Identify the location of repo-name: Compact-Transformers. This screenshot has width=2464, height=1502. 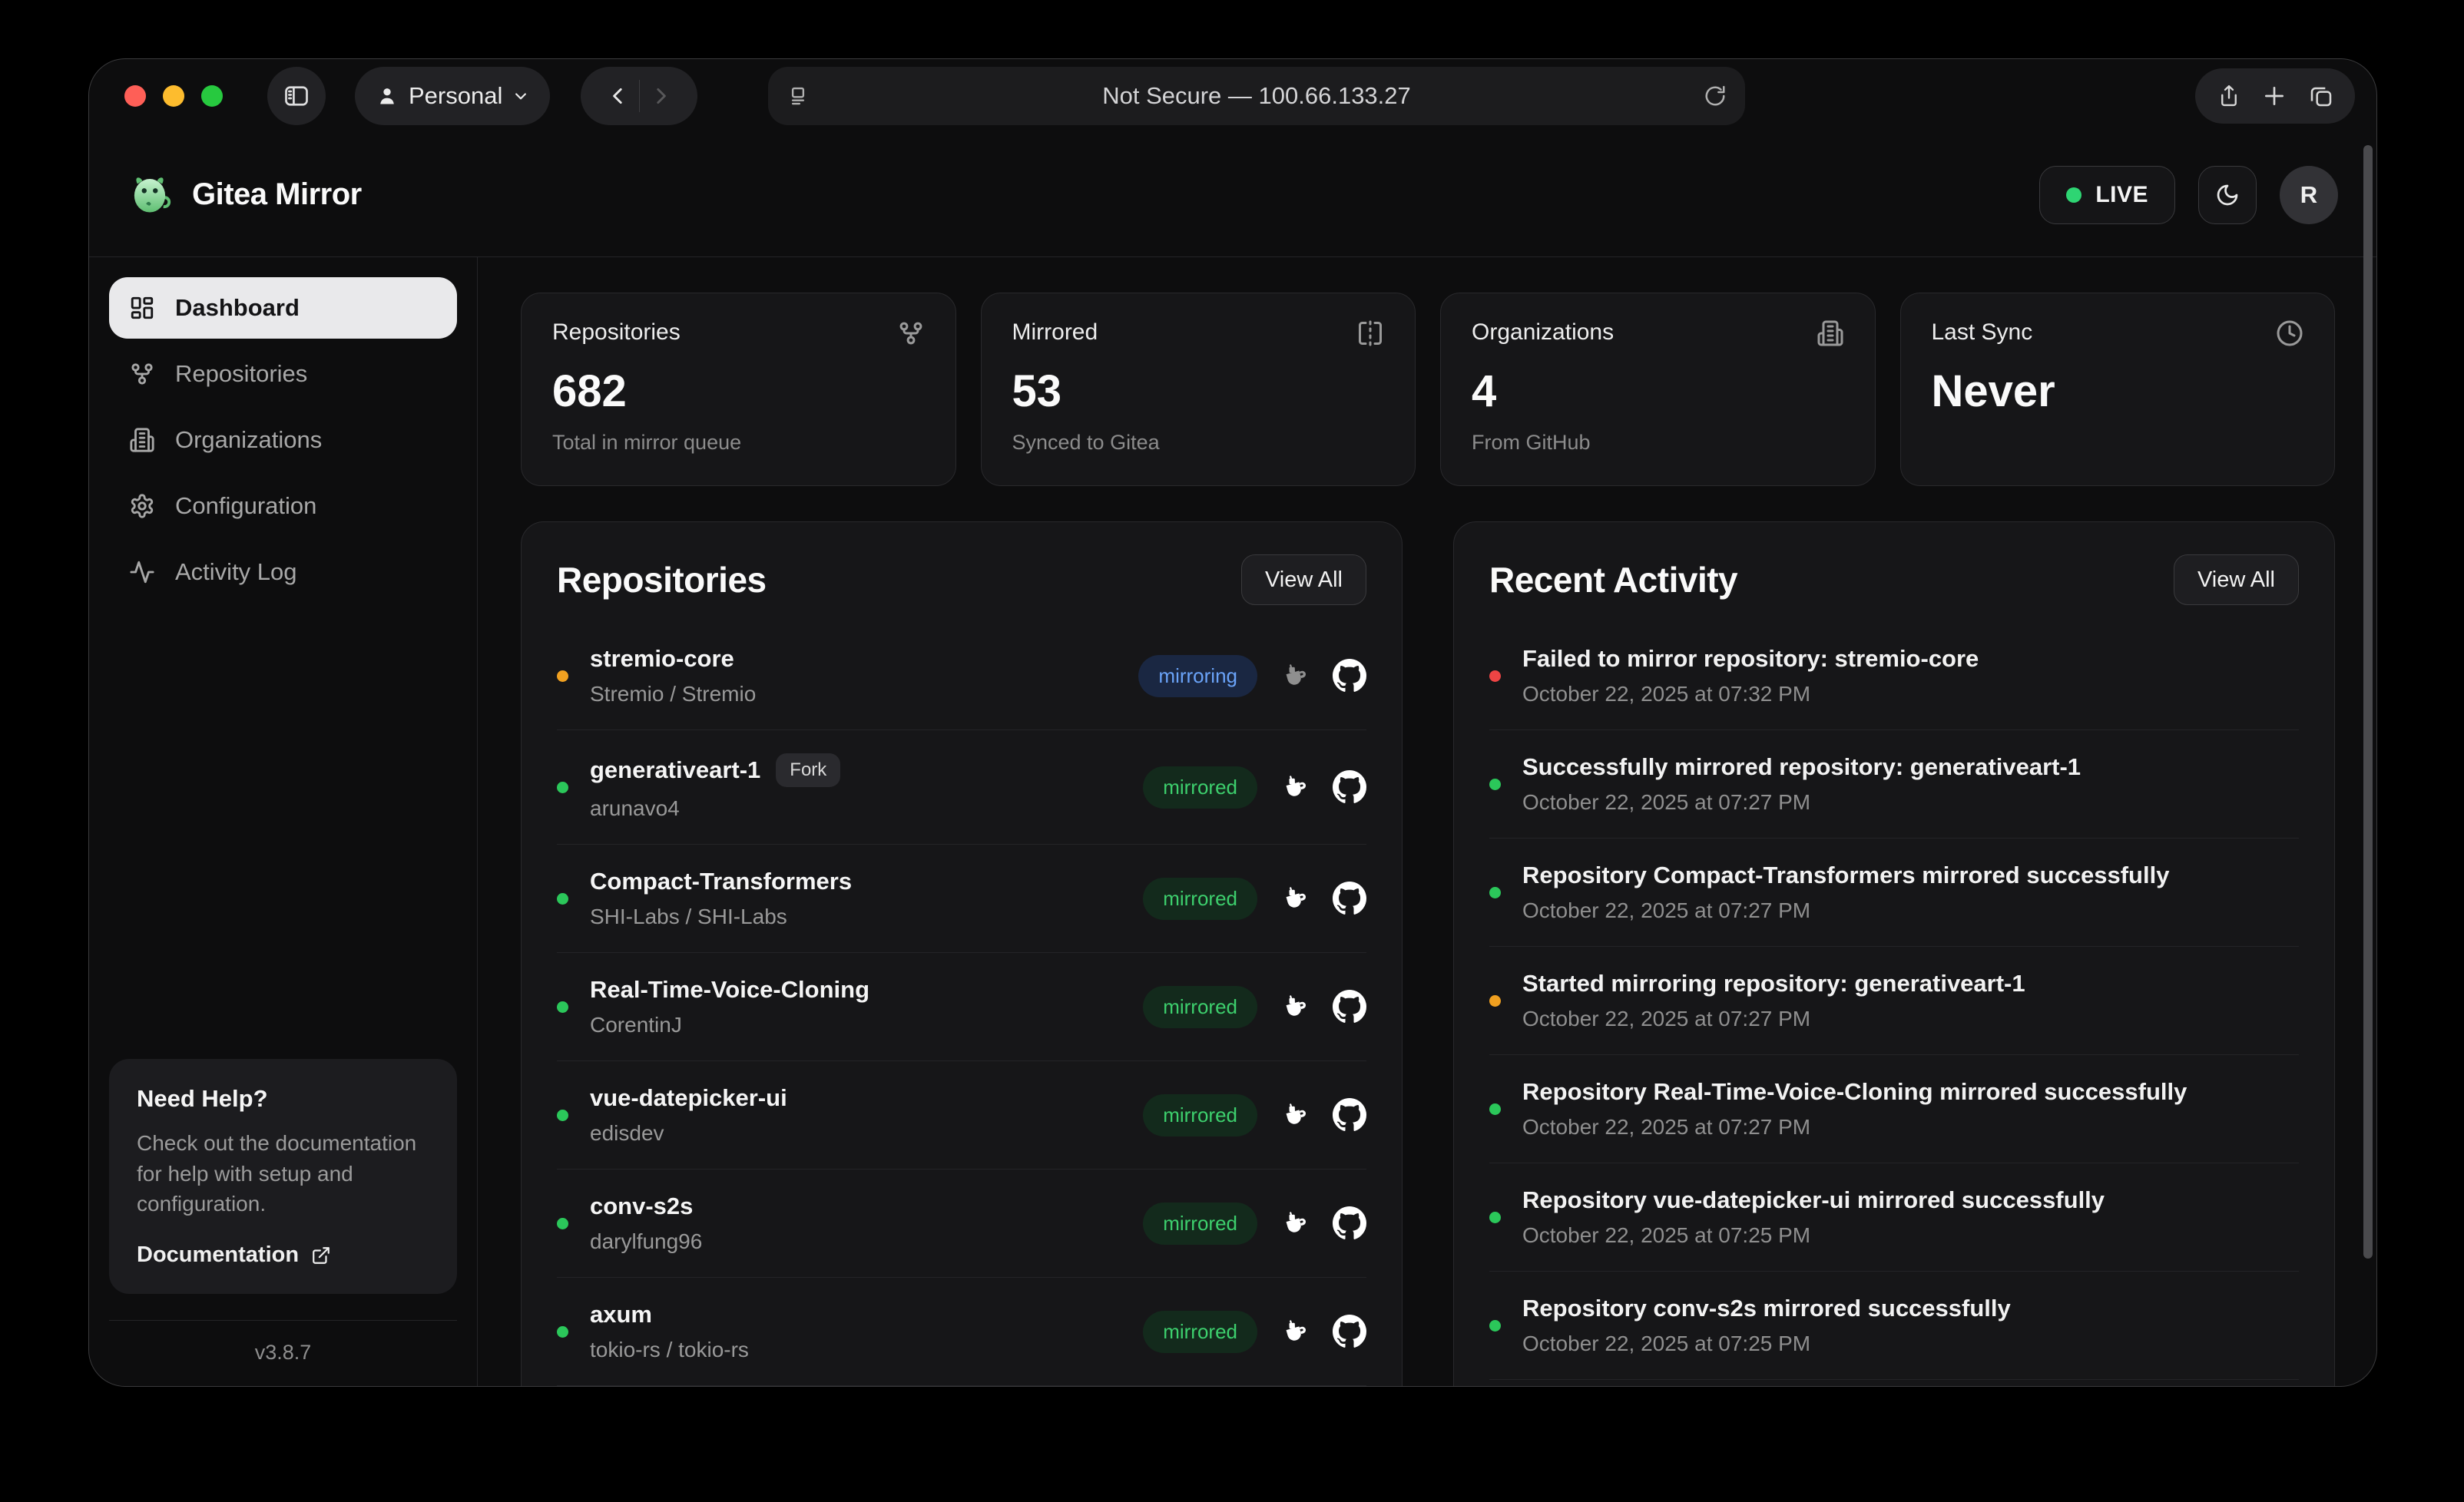
(722, 882).